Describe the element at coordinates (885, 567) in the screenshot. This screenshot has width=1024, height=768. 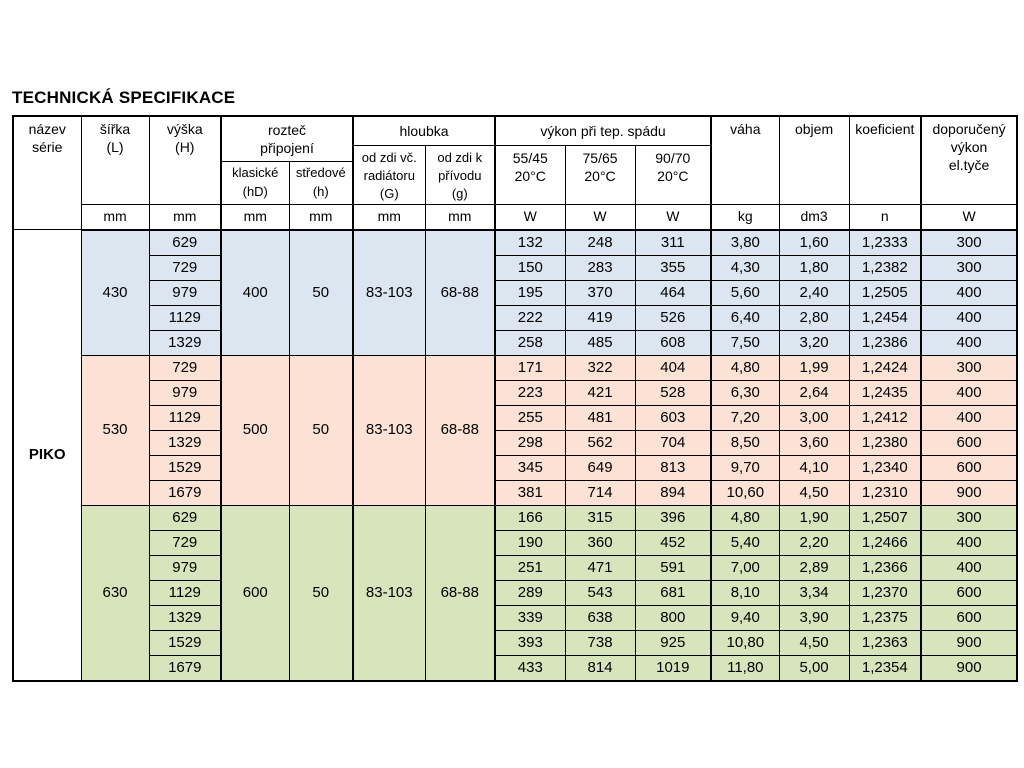
I see `coefficient-cell: 1,2366` at that location.